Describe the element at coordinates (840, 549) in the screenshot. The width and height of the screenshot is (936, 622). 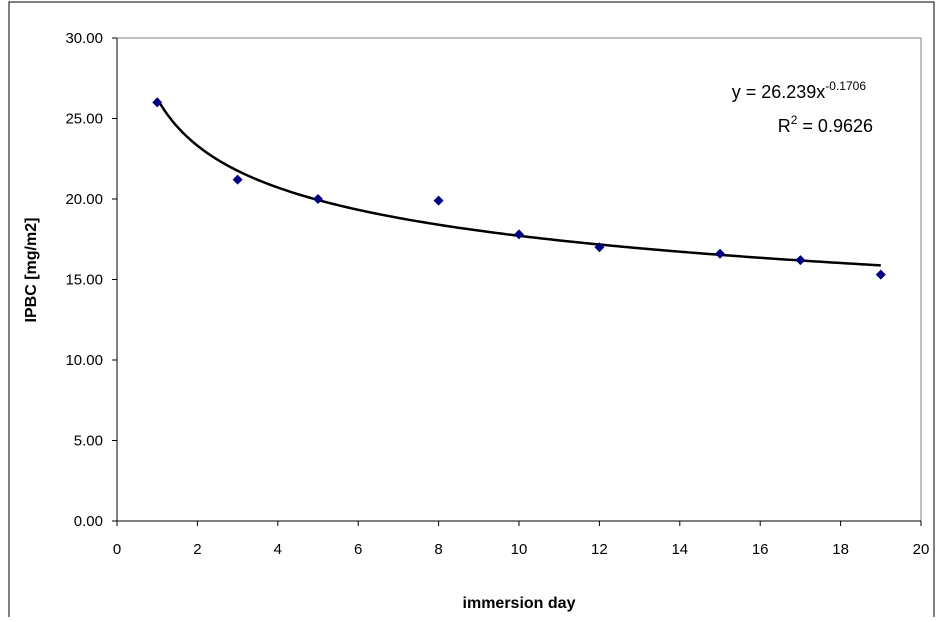
I see `x-tick-label: 18` at that location.